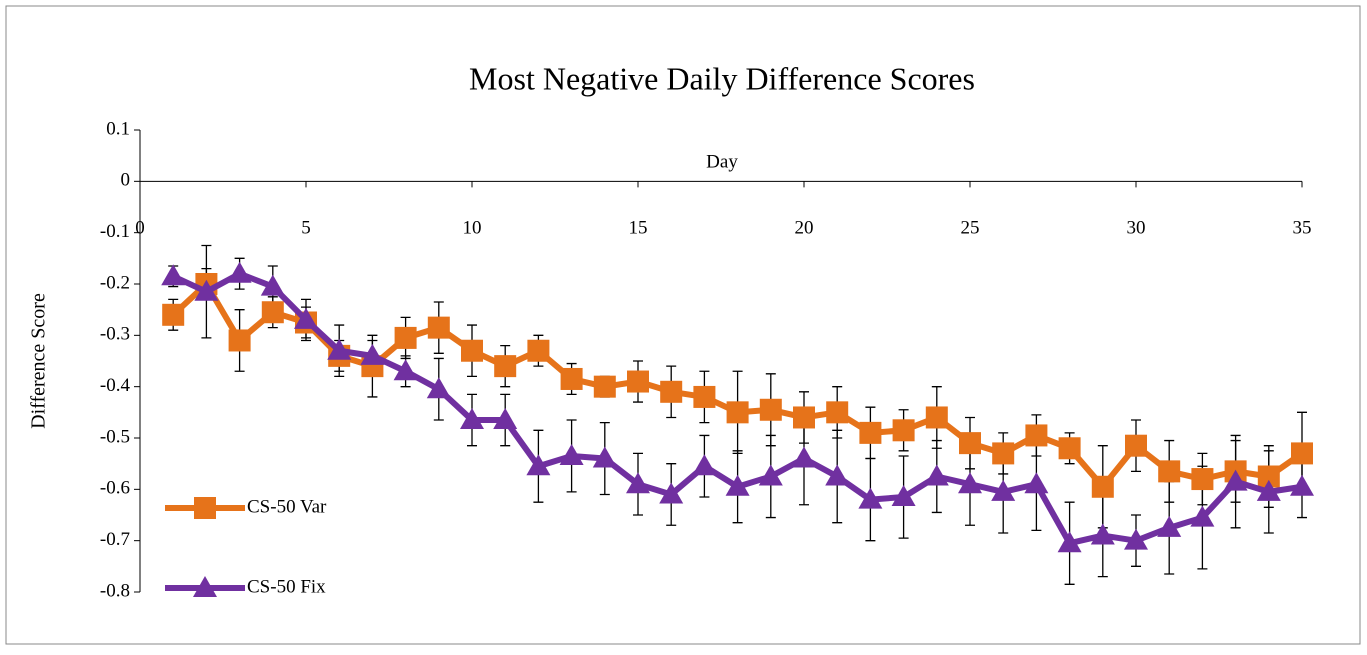 This screenshot has width=1367, height=655. What do you see at coordinates (115, 590) in the screenshot?
I see `y-tick-label: -0.8` at bounding box center [115, 590].